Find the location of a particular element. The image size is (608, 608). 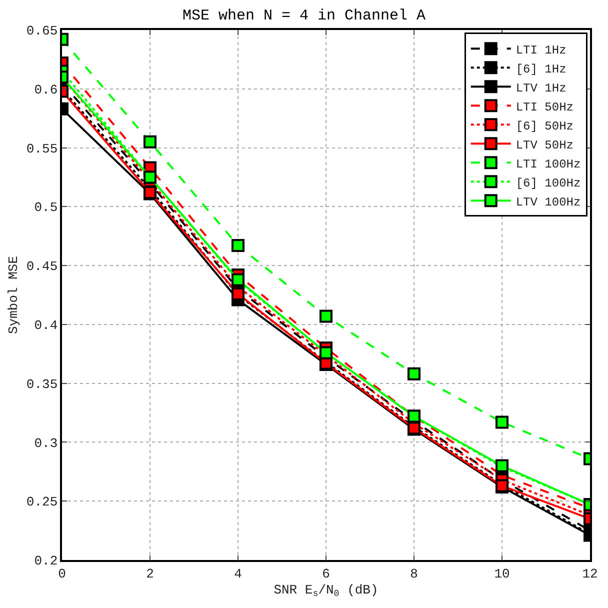

chart-title: MSE when N = 4 in Channel A is located at coordinates (304, 16).